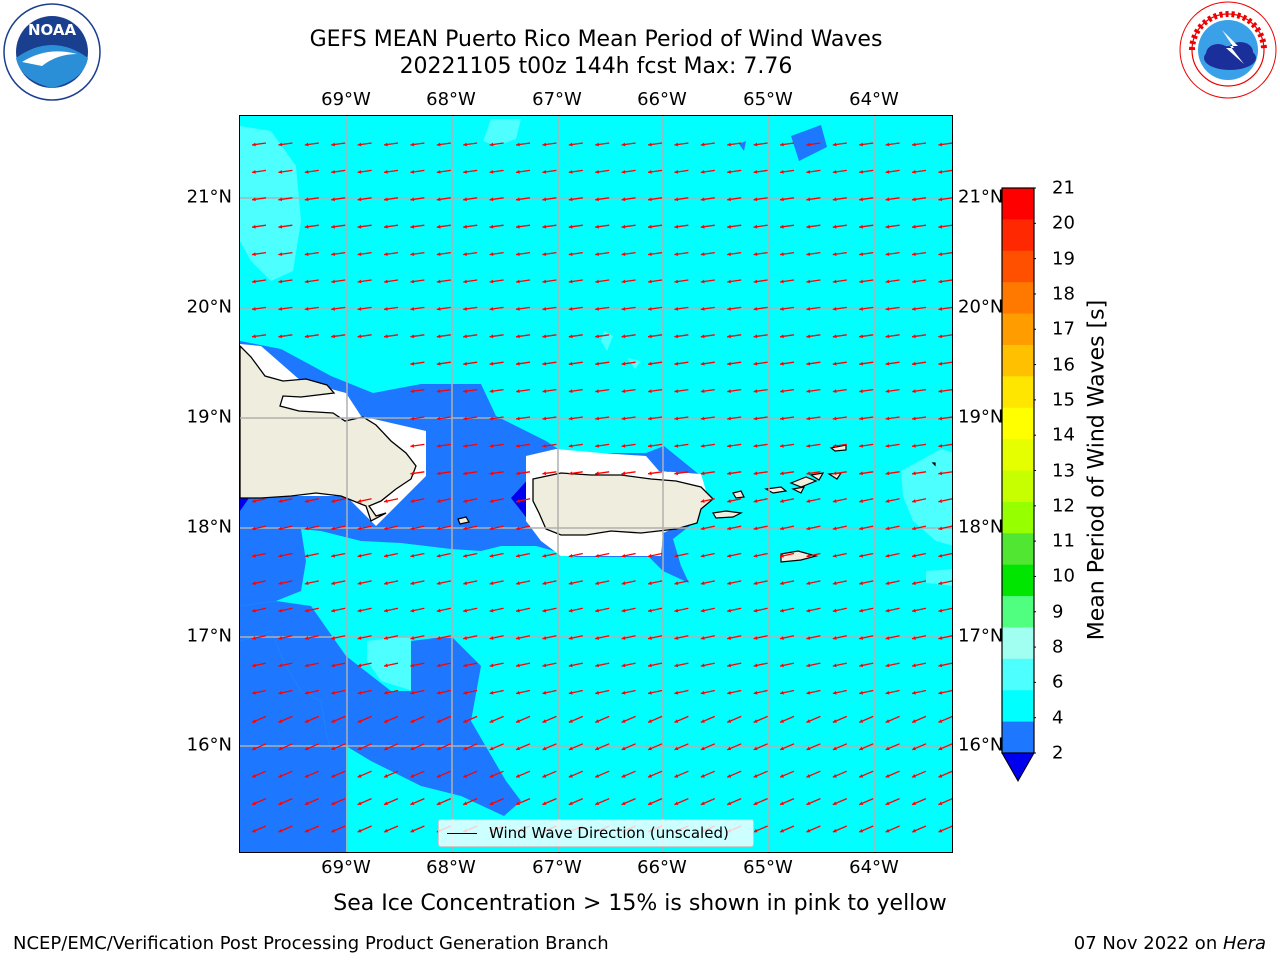 The height and width of the screenshot is (960, 1280). Describe the element at coordinates (1097, 470) in the screenshot. I see `colorbar-title: Mean Period of Wind Waves [s]` at that location.